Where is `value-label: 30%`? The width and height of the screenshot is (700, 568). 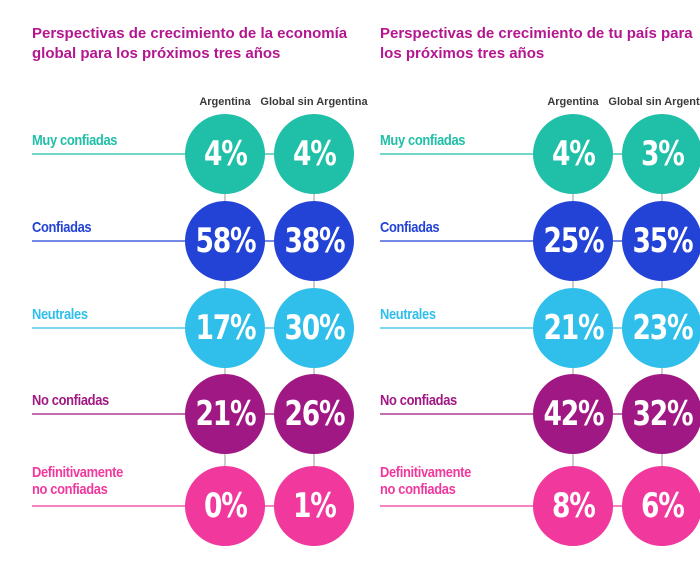 value-label: 30% is located at coordinates (314, 328).